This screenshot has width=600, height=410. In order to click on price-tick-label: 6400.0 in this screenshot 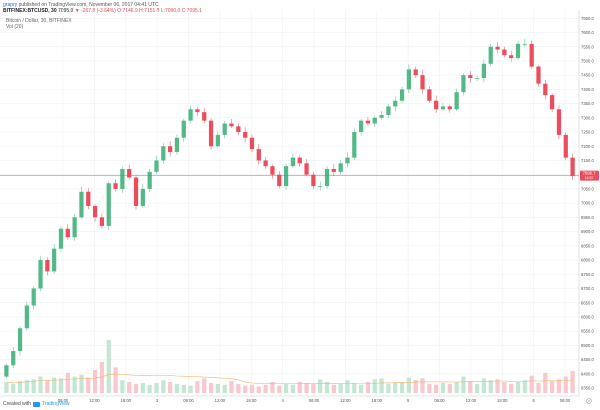, I will do `click(587, 373)`.